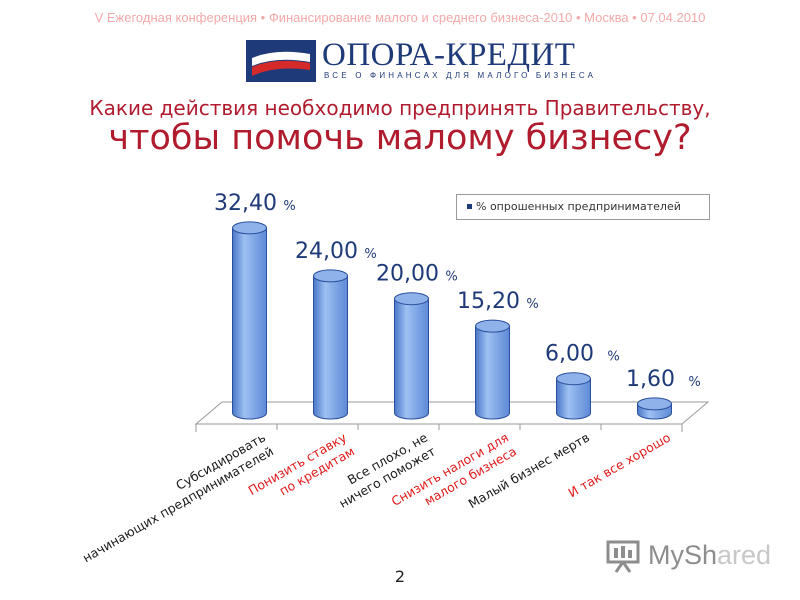  I want to click on legend-swatch, so click(469, 206).